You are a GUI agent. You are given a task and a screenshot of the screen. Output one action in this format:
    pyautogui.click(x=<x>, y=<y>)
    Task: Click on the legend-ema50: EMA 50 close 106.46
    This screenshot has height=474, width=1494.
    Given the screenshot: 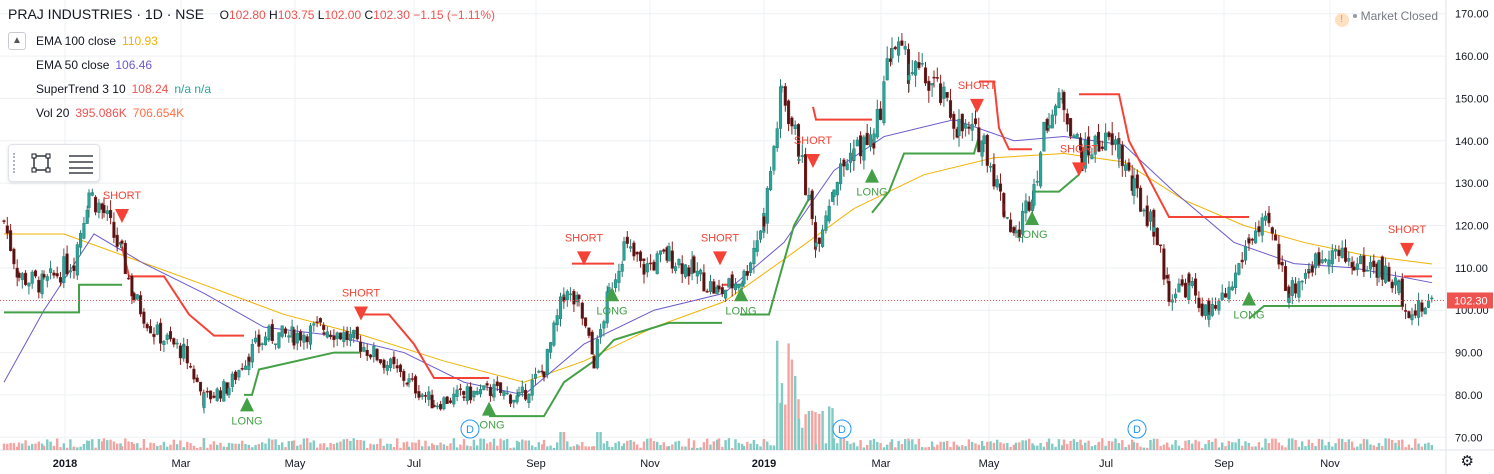 What is the action you would take?
    pyautogui.click(x=94, y=65)
    